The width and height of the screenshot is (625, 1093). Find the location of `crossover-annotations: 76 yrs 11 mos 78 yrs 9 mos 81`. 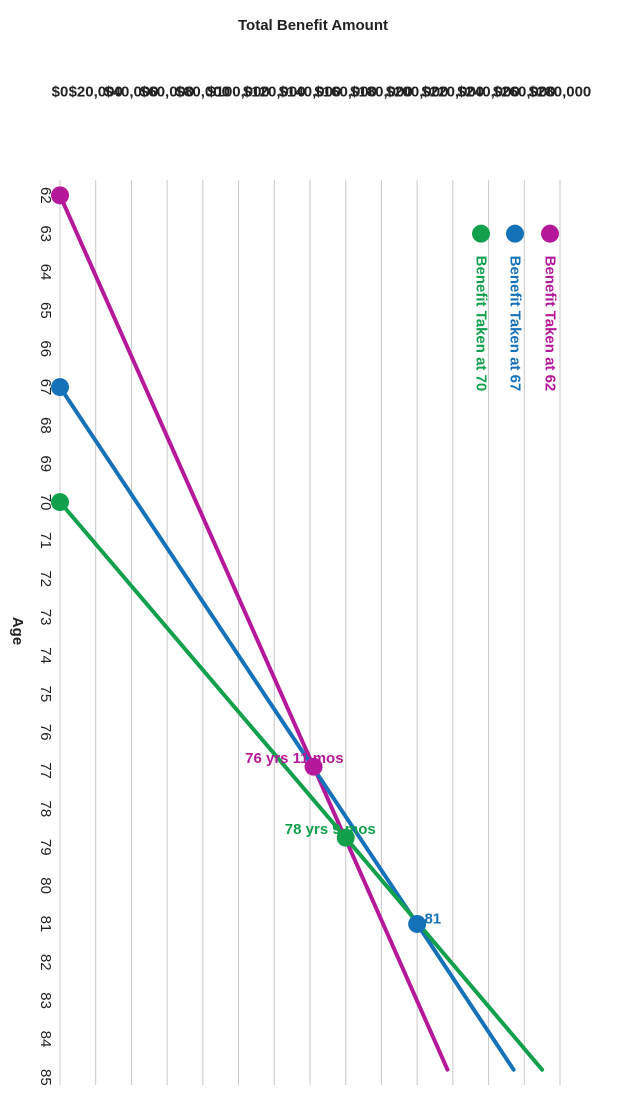

crossover-annotations: 76 yrs 11 mos 78 yrs 9 mos 81 is located at coordinates (343, 838).